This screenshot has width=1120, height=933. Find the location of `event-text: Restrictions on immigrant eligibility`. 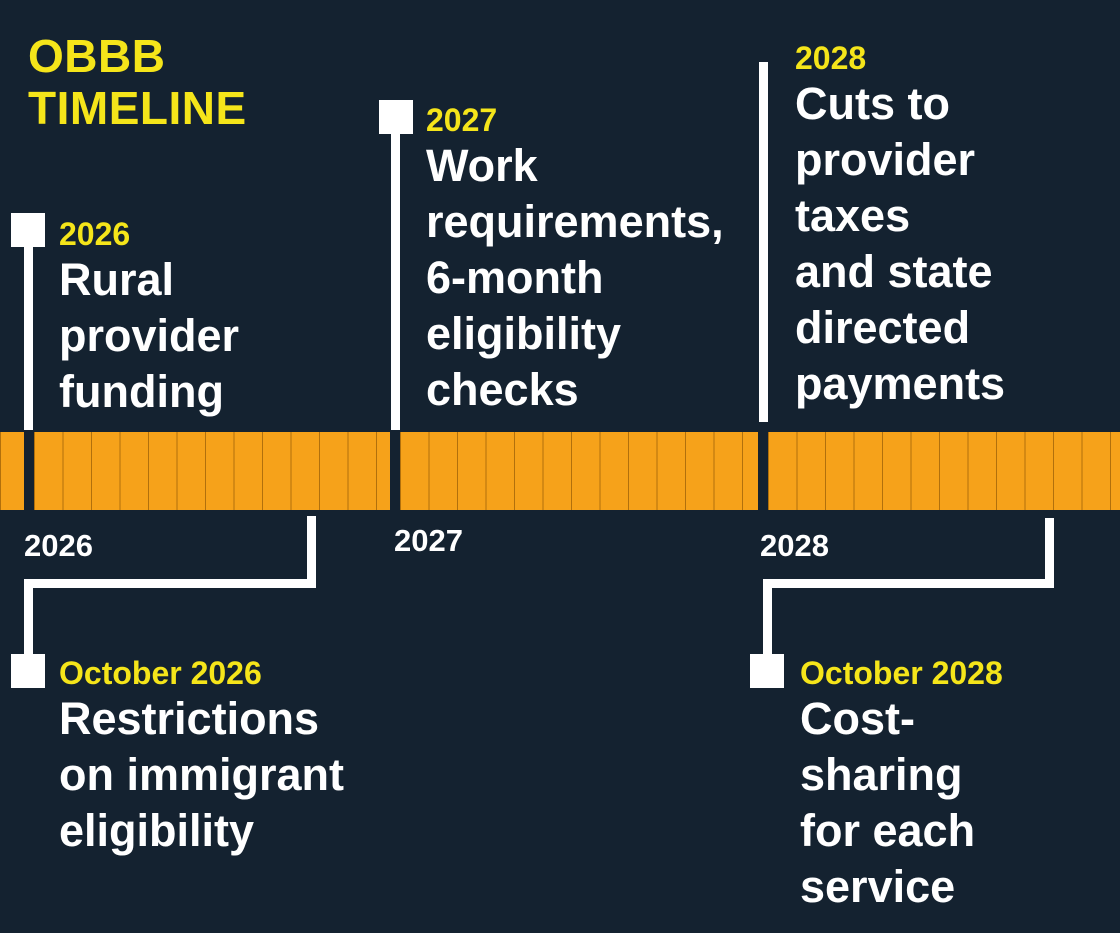

event-text: Restrictions on immigrant eligibility is located at coordinates (202, 774).